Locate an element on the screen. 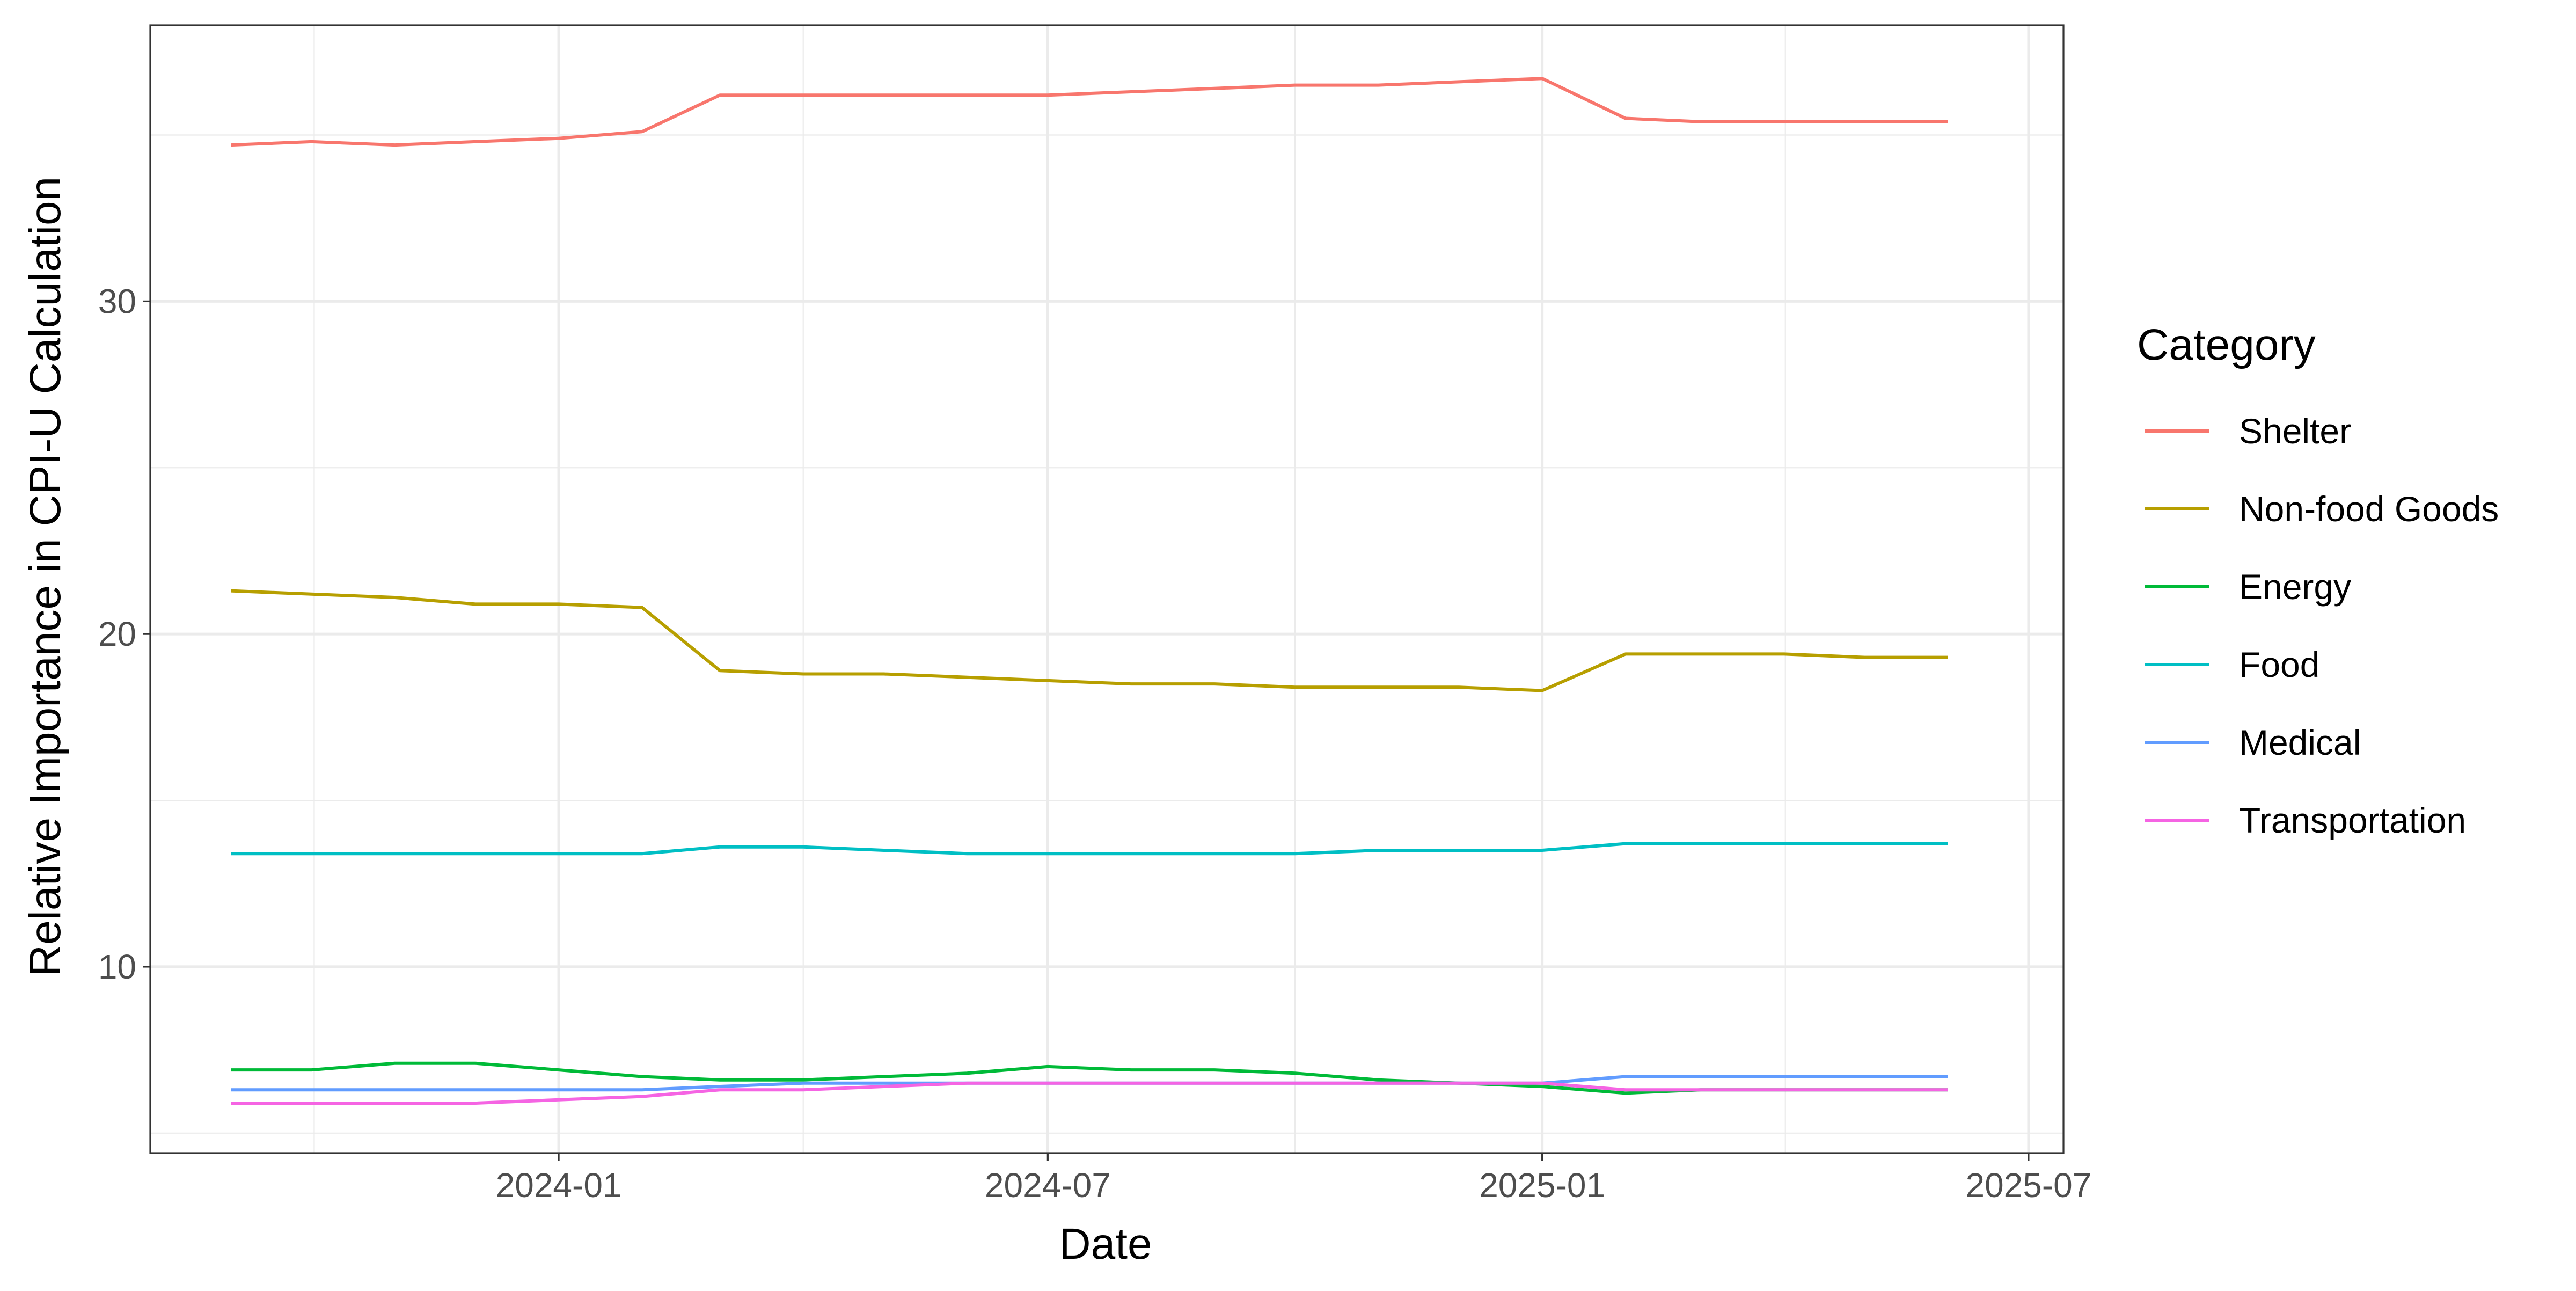  series-line-non-food-goods is located at coordinates (1089, 640).